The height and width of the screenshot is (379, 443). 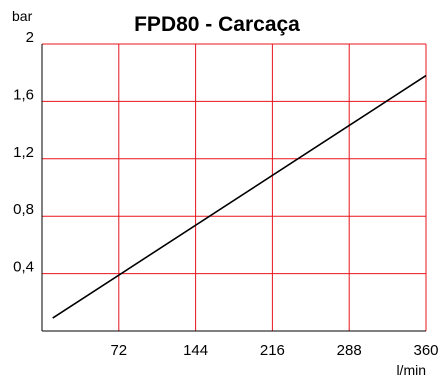 What do you see at coordinates (349, 350) in the screenshot?
I see `x-tick-label: 288` at bounding box center [349, 350].